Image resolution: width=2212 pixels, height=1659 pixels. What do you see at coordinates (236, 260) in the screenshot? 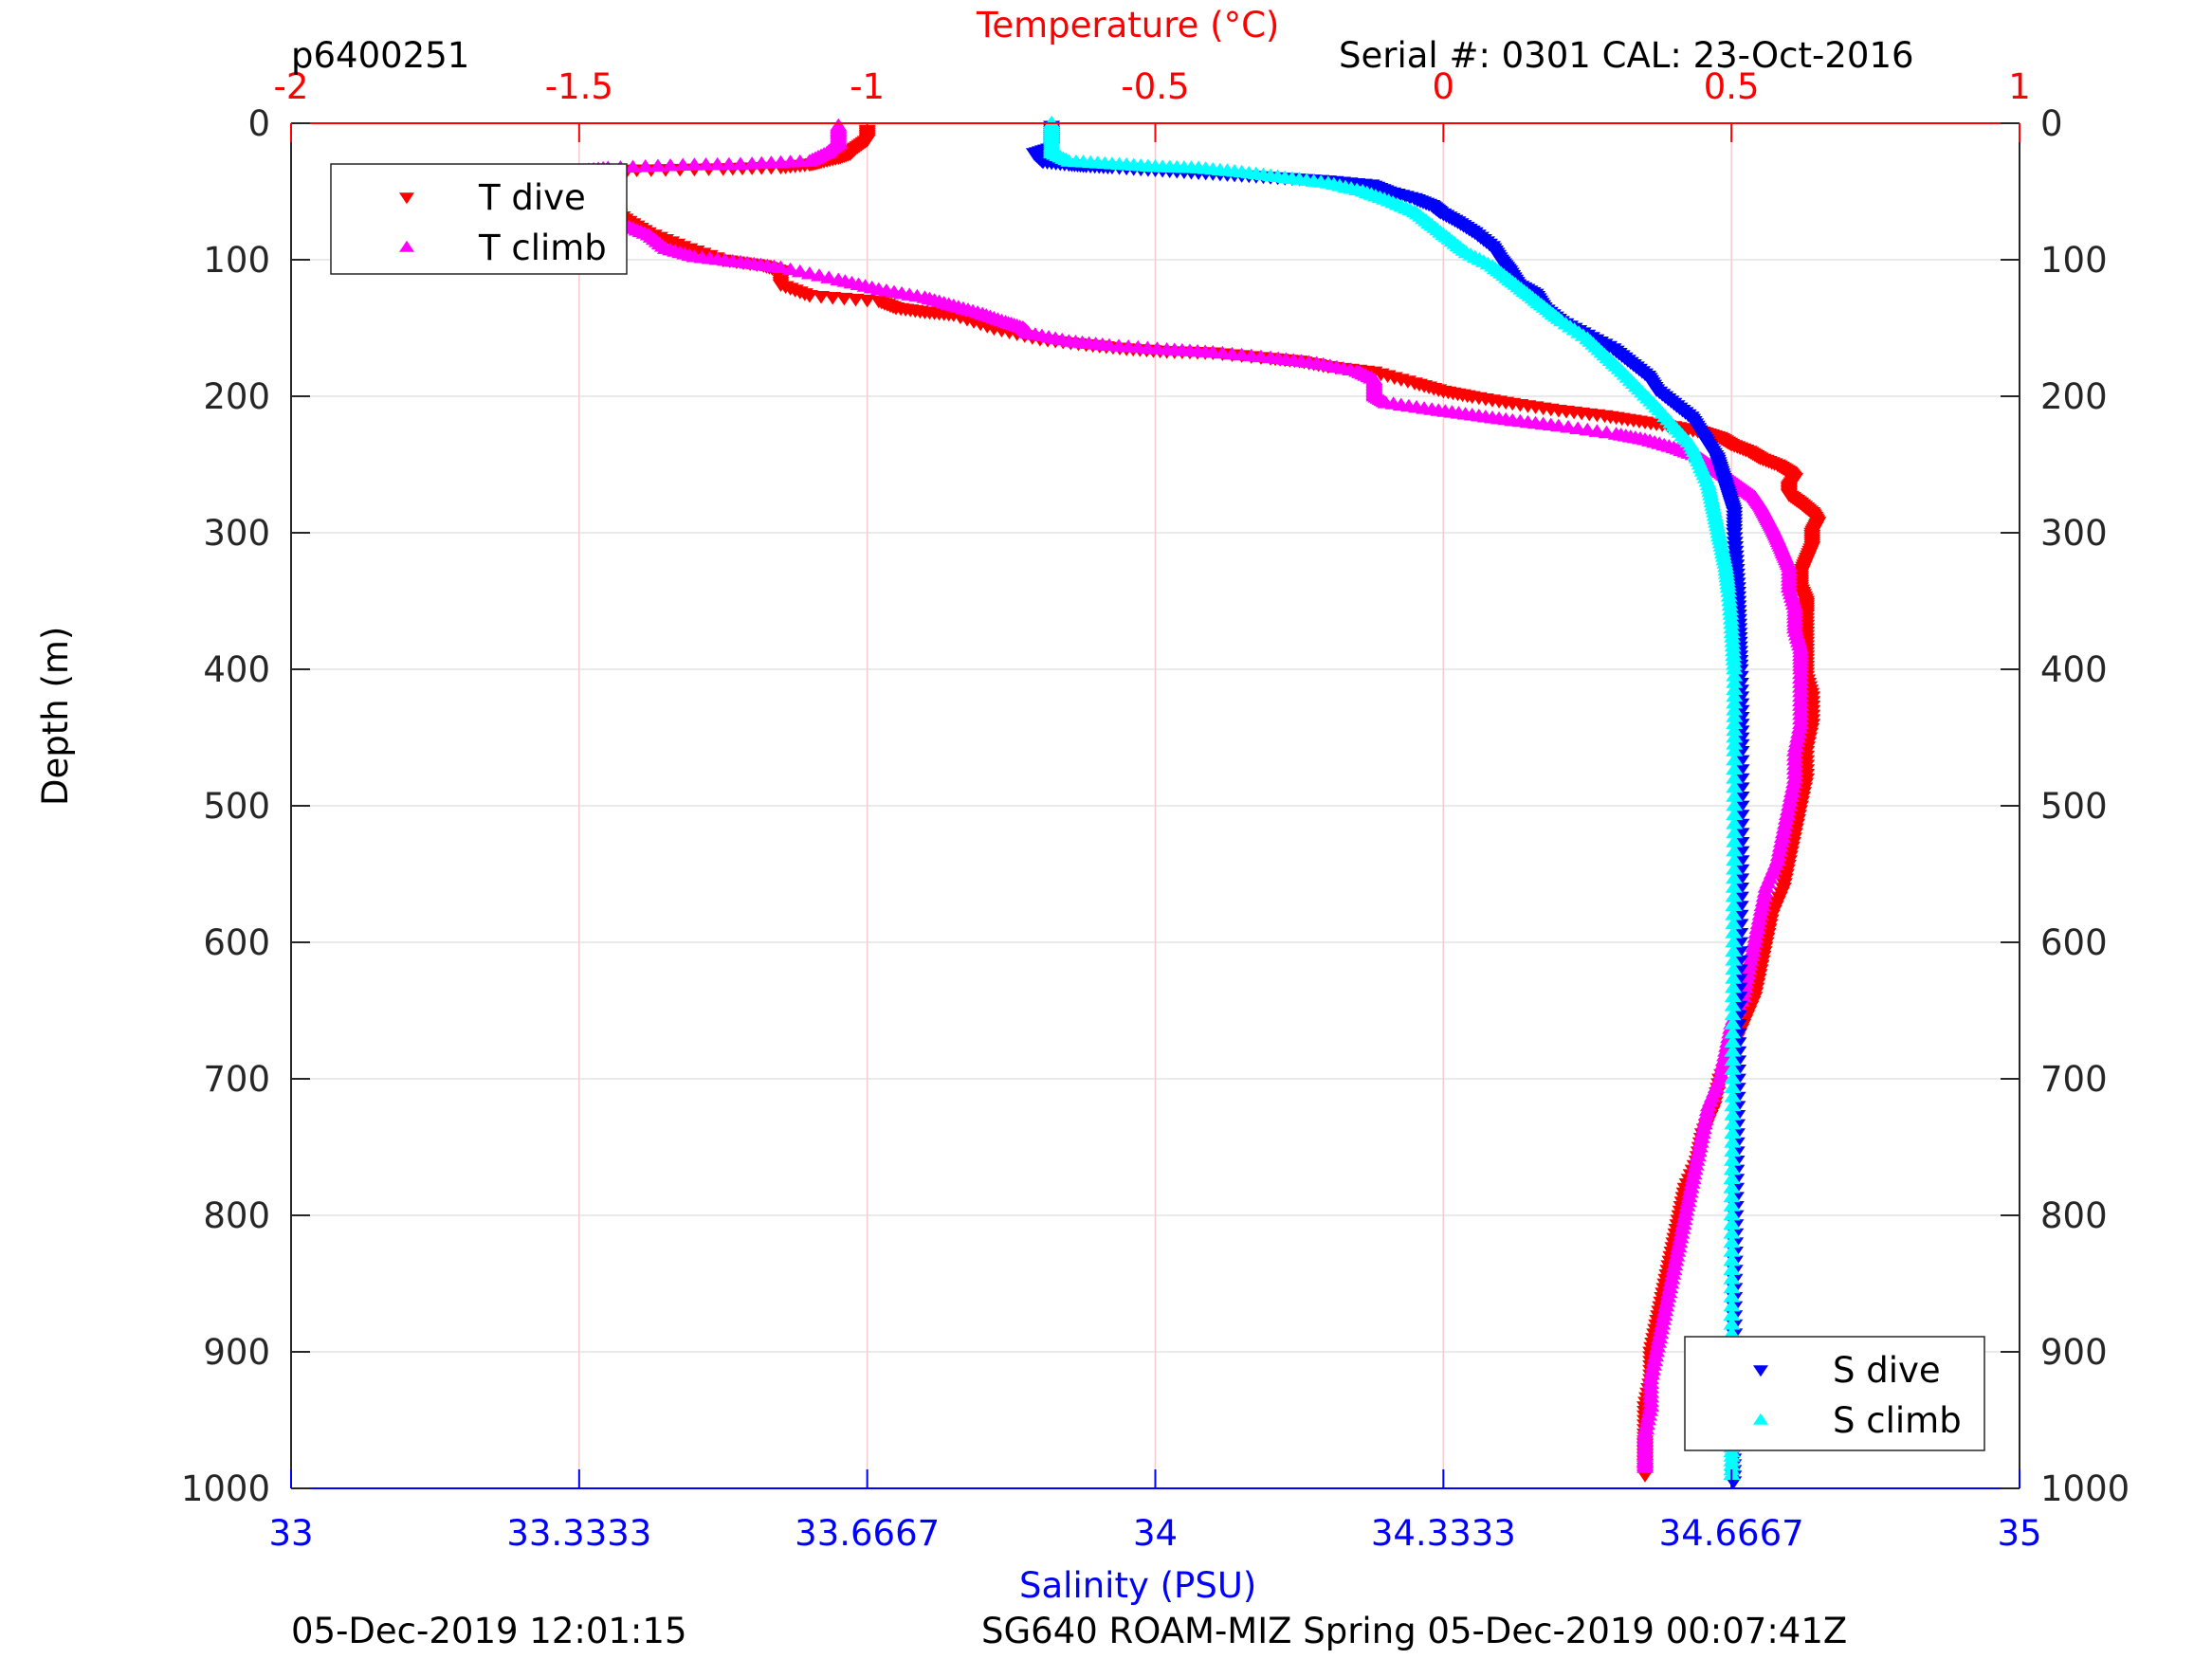
I see `depth-tick-label-left: 100` at bounding box center [236, 260].